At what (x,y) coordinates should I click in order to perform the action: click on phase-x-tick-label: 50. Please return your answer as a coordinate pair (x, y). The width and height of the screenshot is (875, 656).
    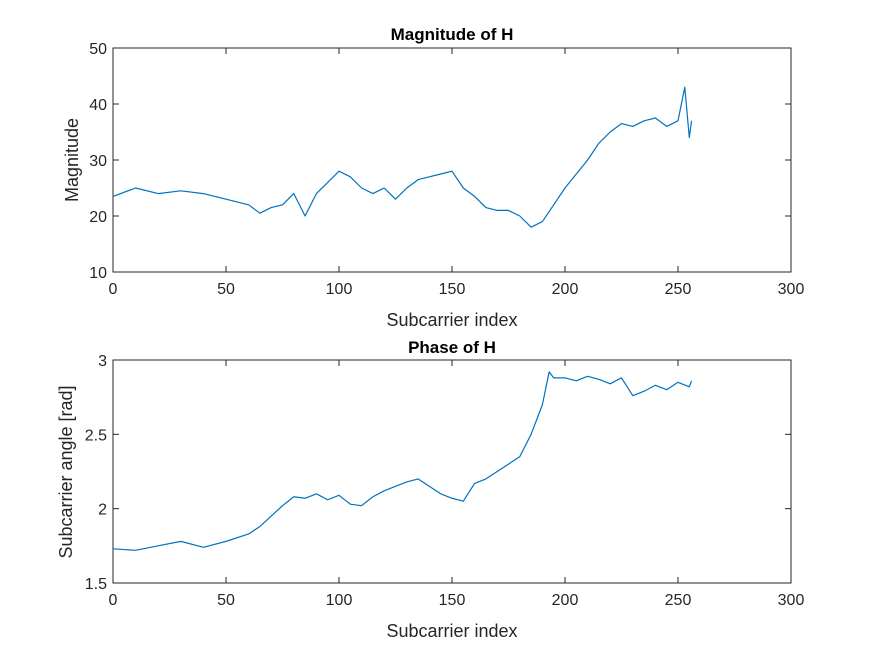
    Looking at the image, I should click on (226, 600).